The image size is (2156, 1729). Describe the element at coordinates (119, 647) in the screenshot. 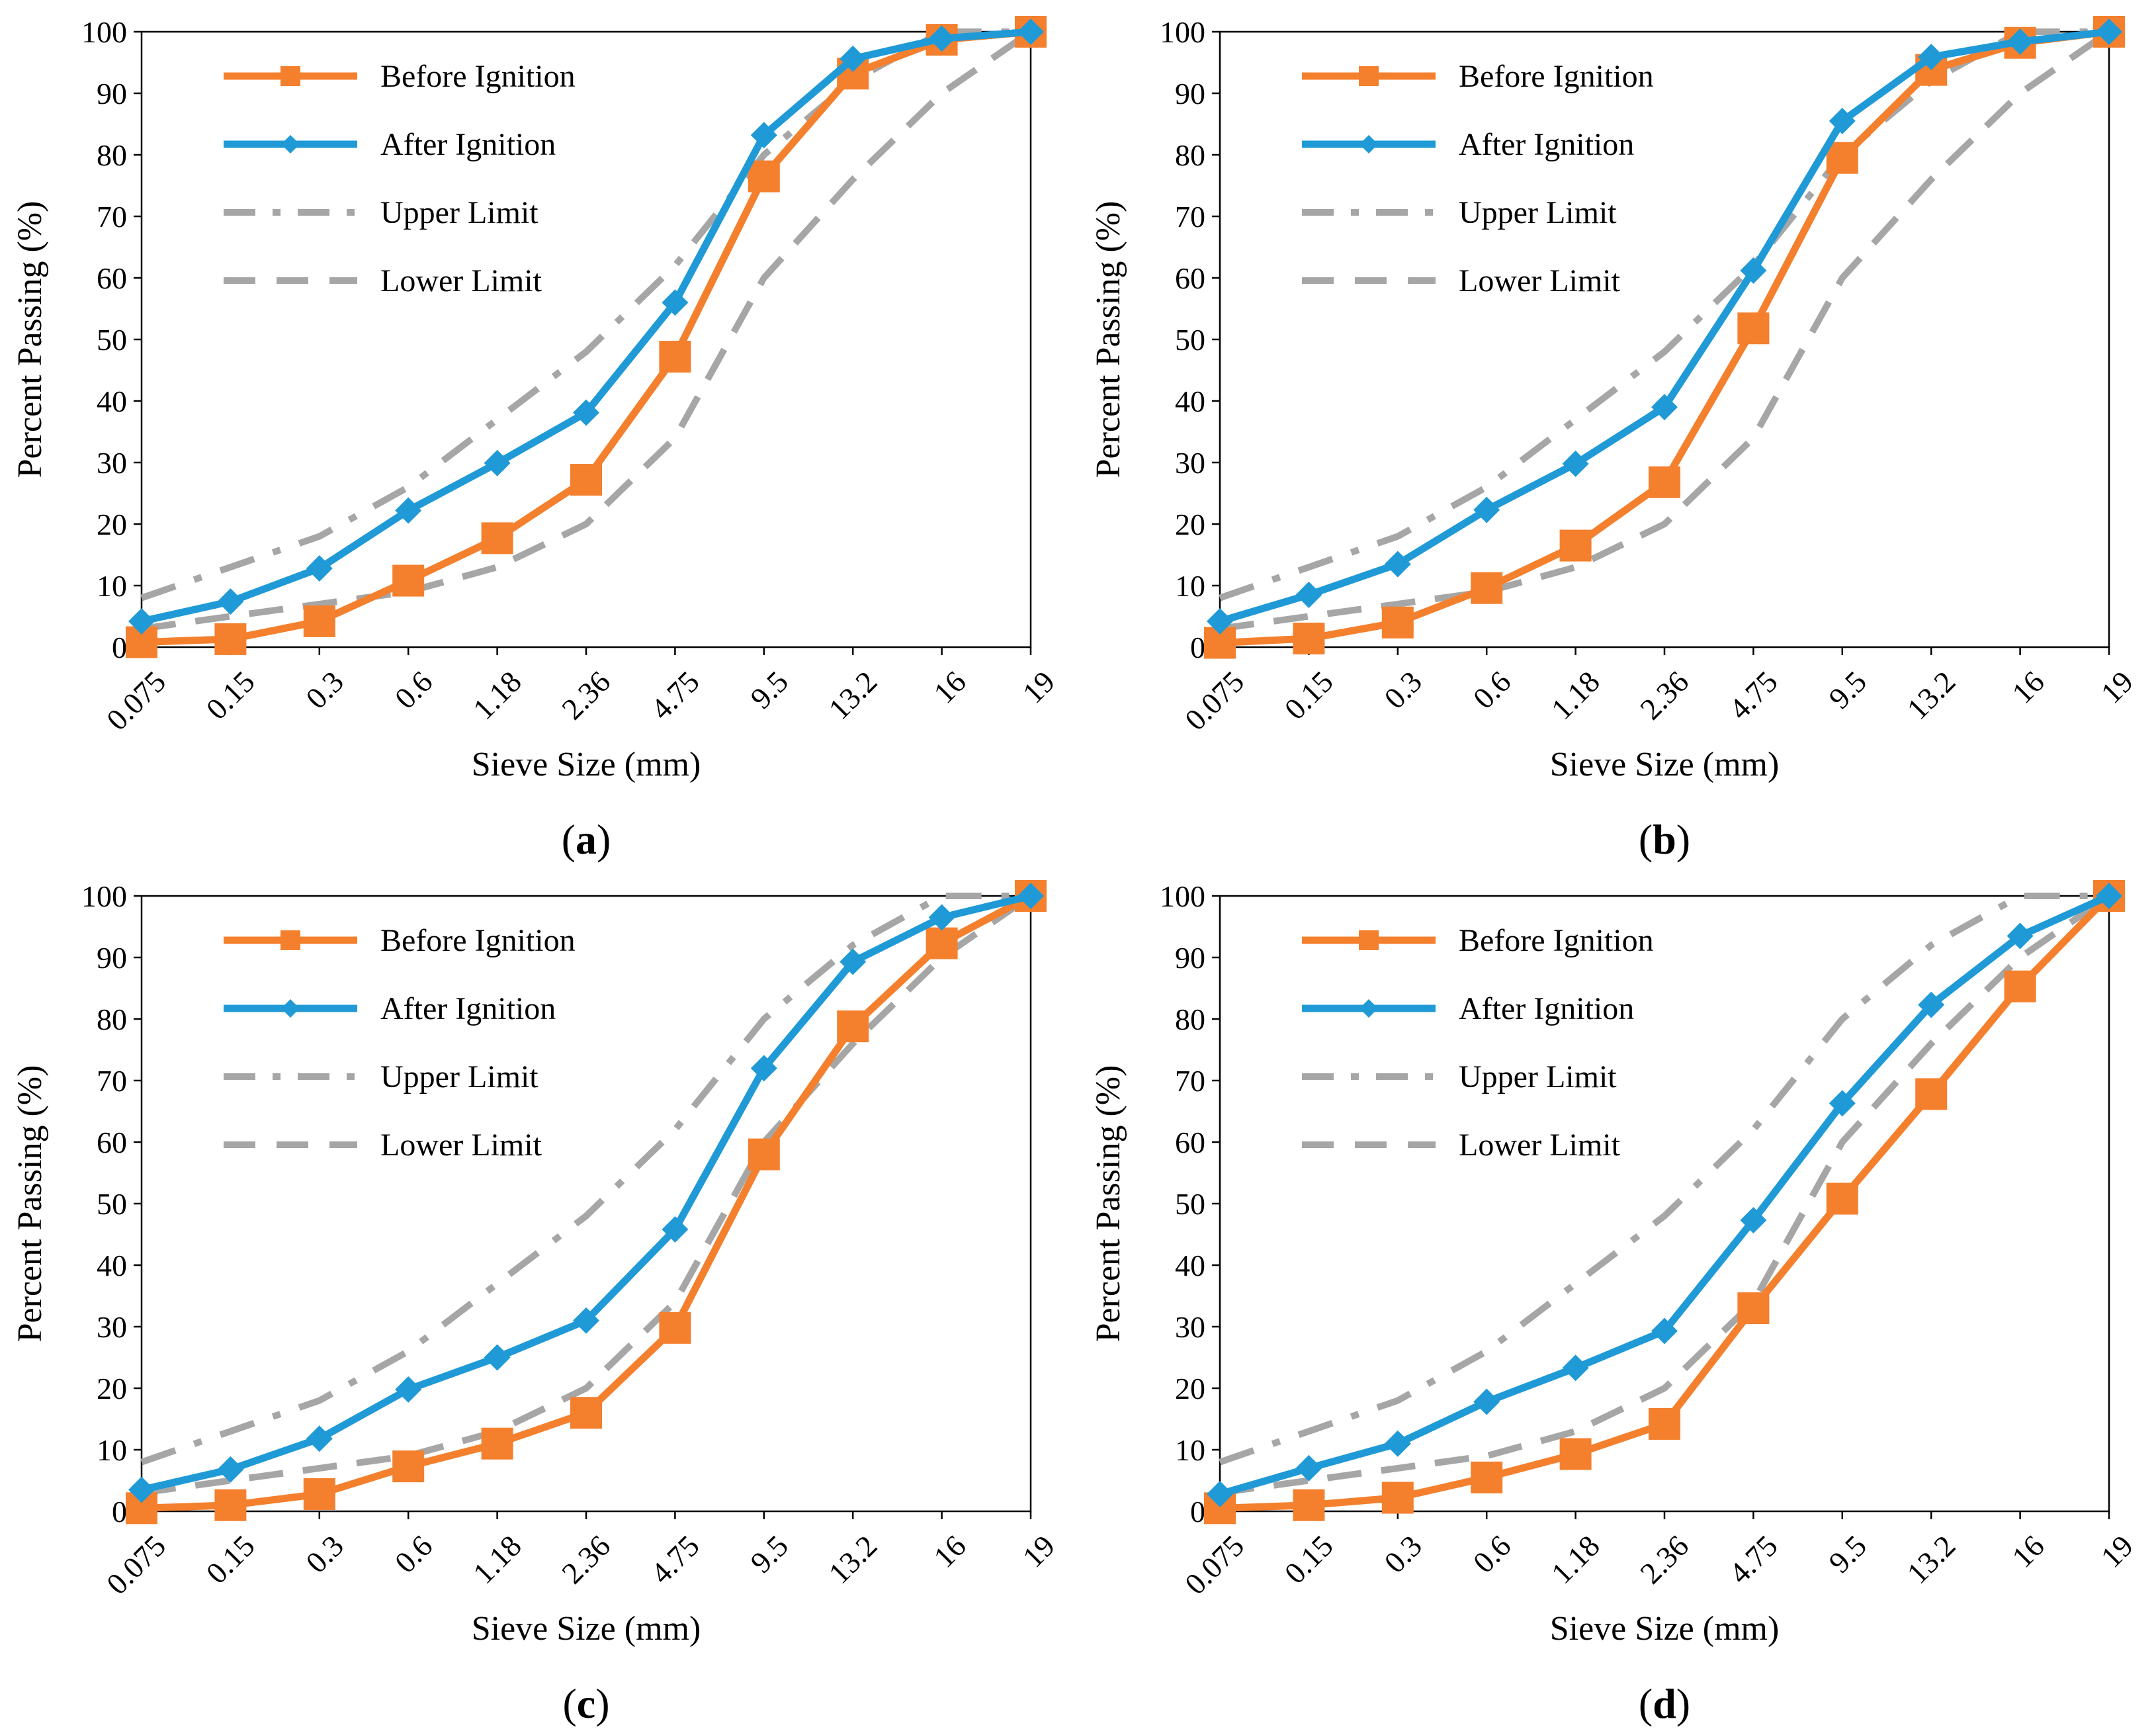

I see `y-tick-label: 0` at that location.